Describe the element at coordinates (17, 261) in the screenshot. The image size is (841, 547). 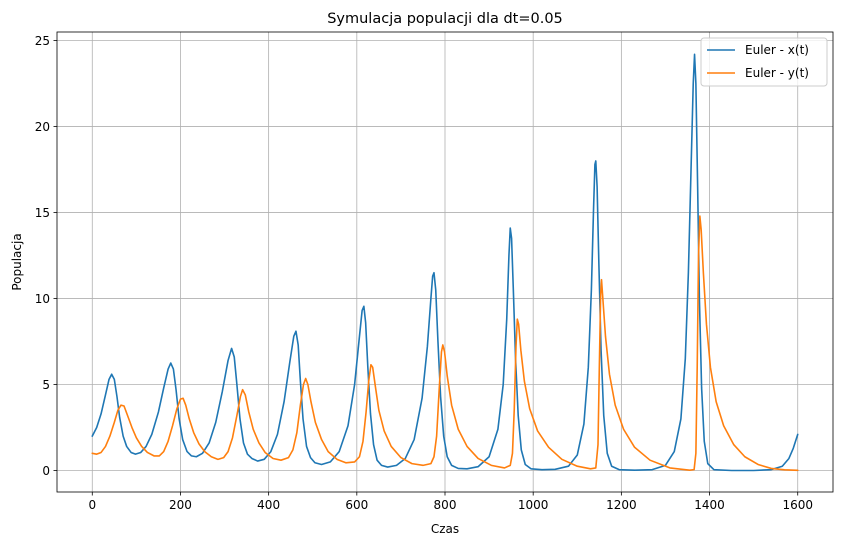
I see `y-axis-label: Populacja` at that location.